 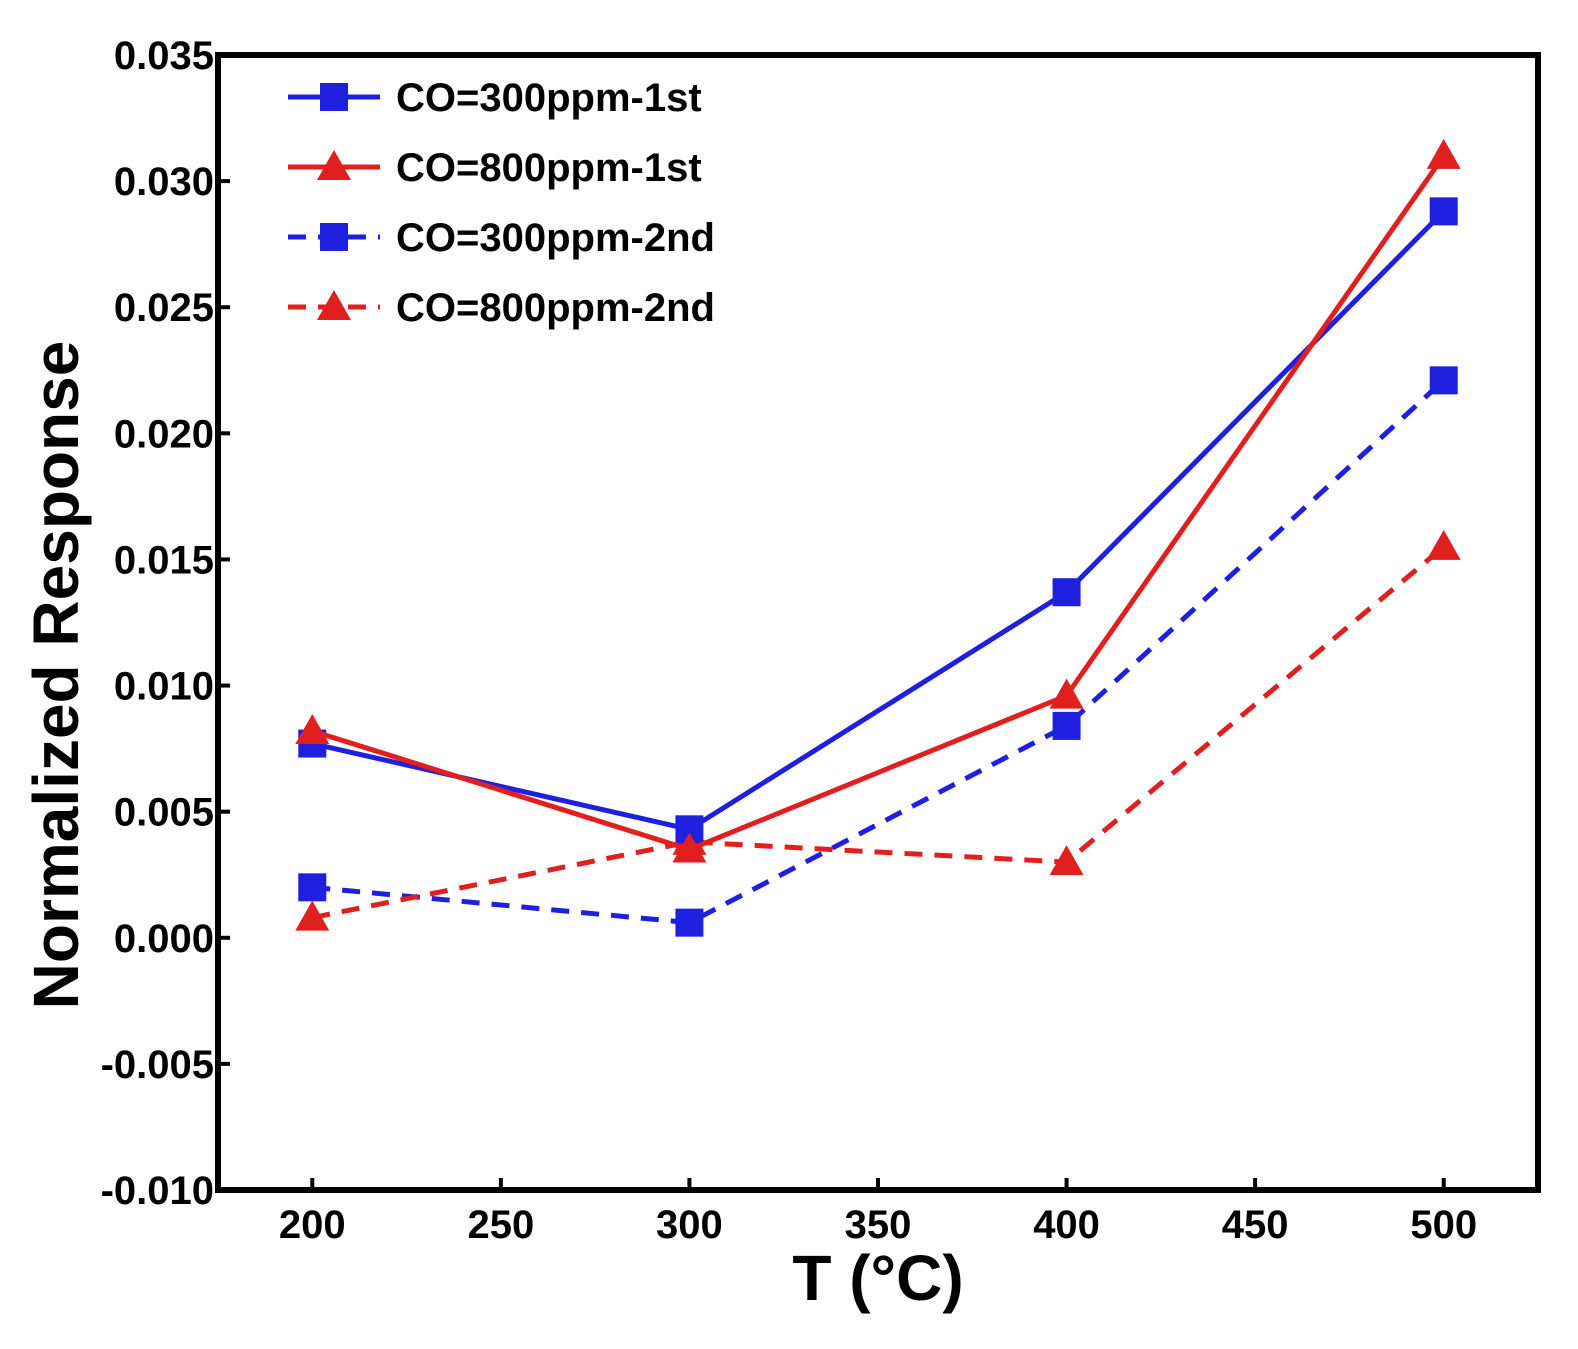 What do you see at coordinates (164, 434) in the screenshot?
I see `y-tick-label: 0.020` at bounding box center [164, 434].